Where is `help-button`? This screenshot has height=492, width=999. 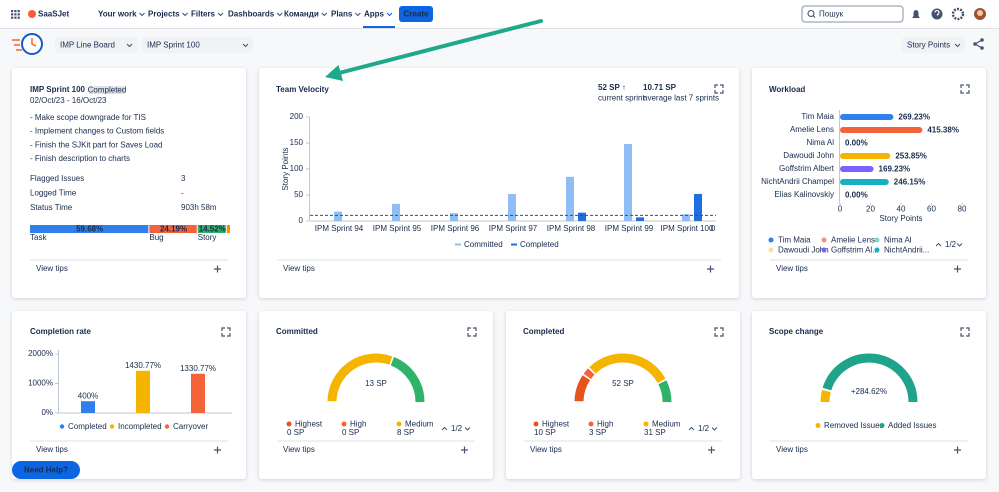
help-button is located at coordinates (46, 470).